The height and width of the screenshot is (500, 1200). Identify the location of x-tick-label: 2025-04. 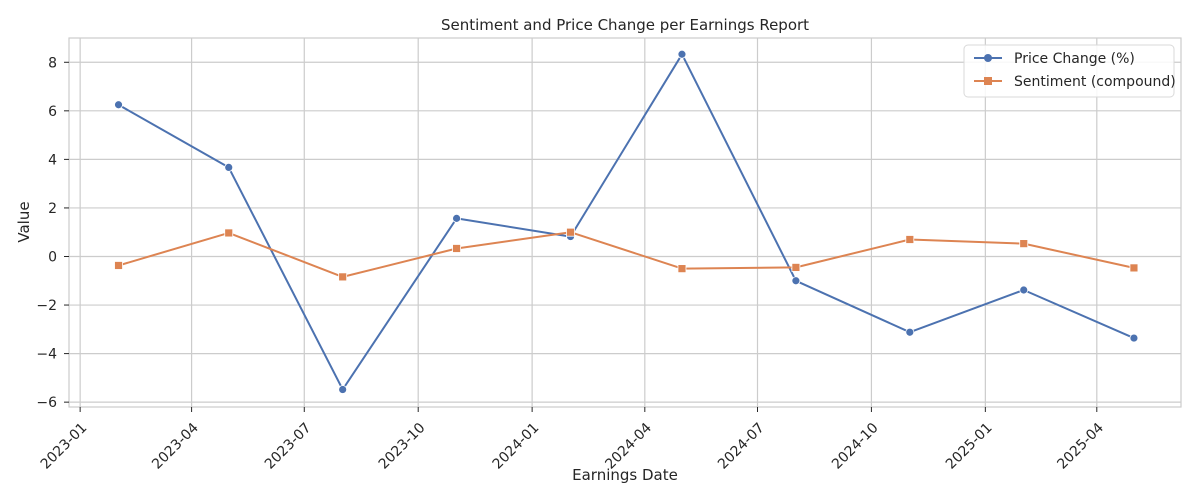
(1080, 446).